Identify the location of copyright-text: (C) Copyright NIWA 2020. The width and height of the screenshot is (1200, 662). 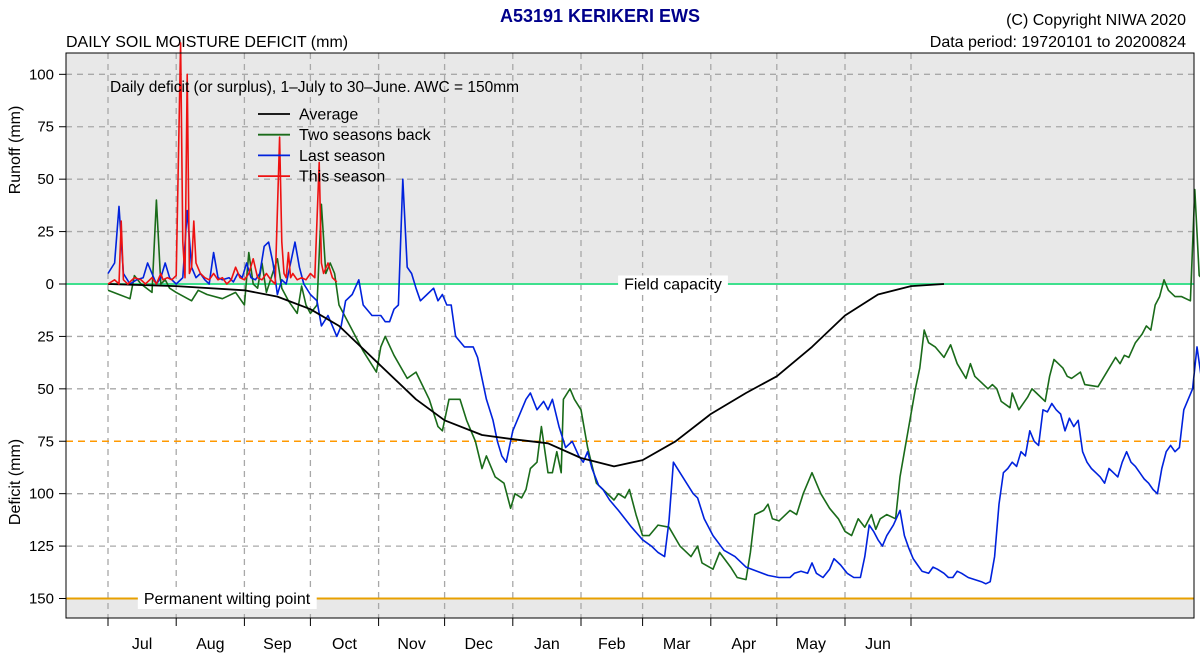
(1096, 20).